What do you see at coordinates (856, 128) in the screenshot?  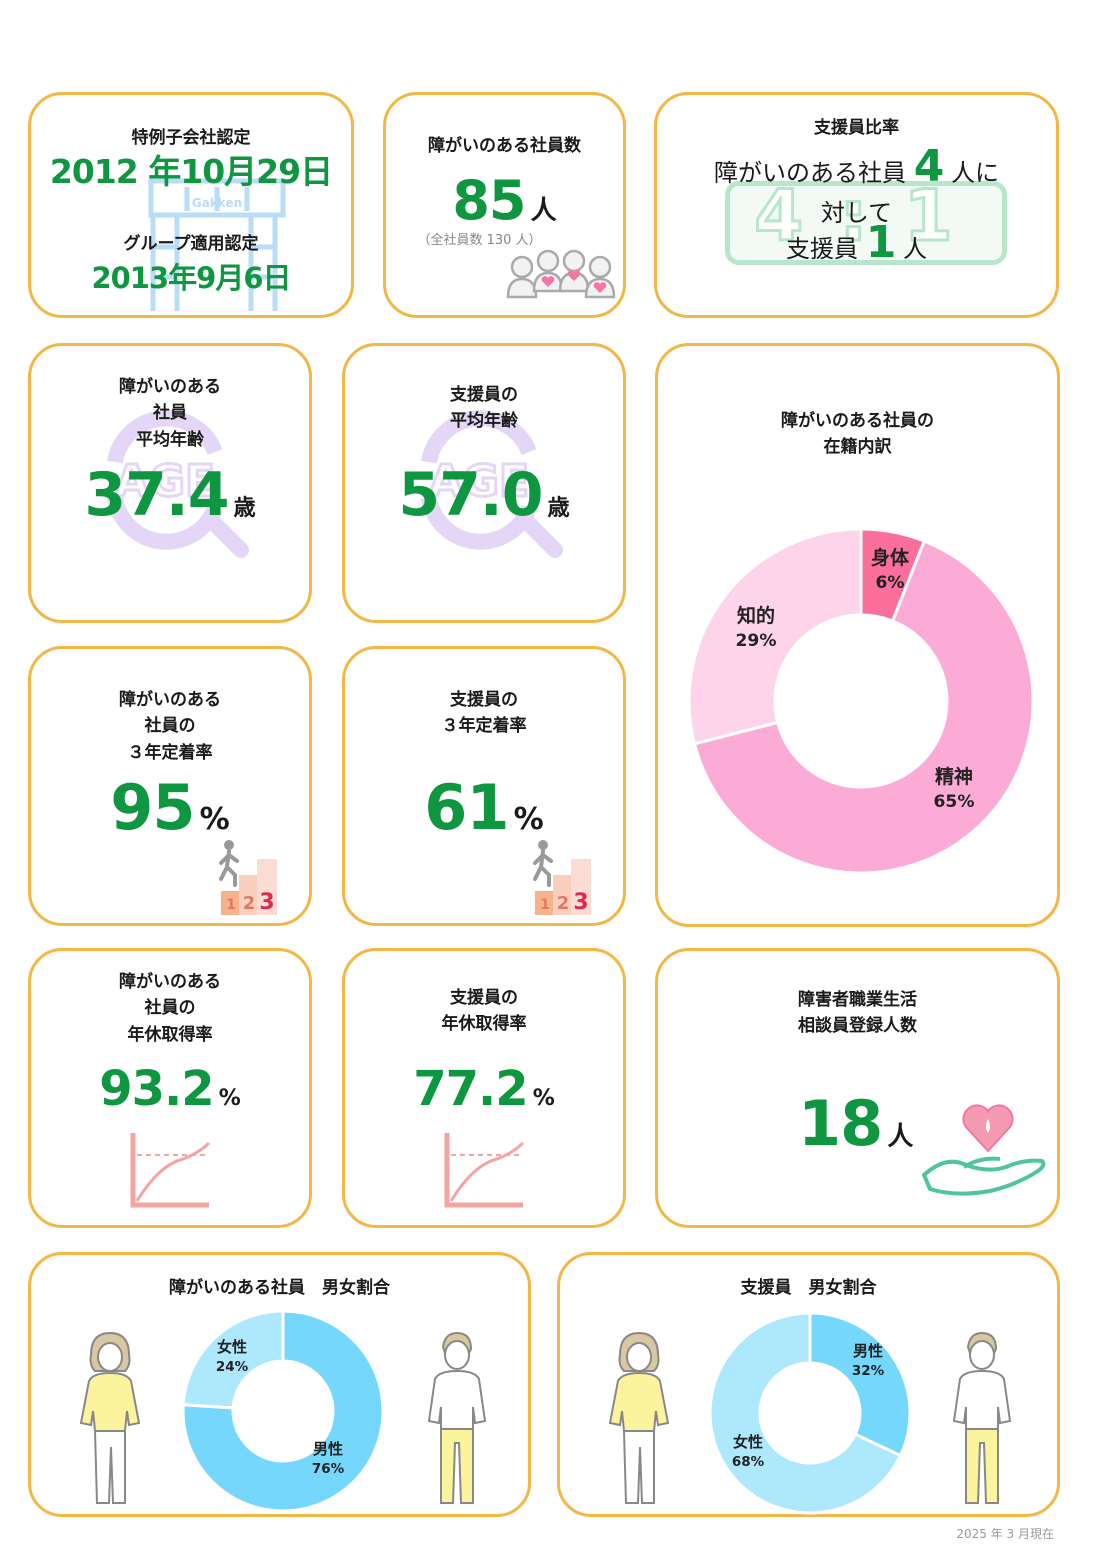 I see `support-ratio-title: 支援員比率` at bounding box center [856, 128].